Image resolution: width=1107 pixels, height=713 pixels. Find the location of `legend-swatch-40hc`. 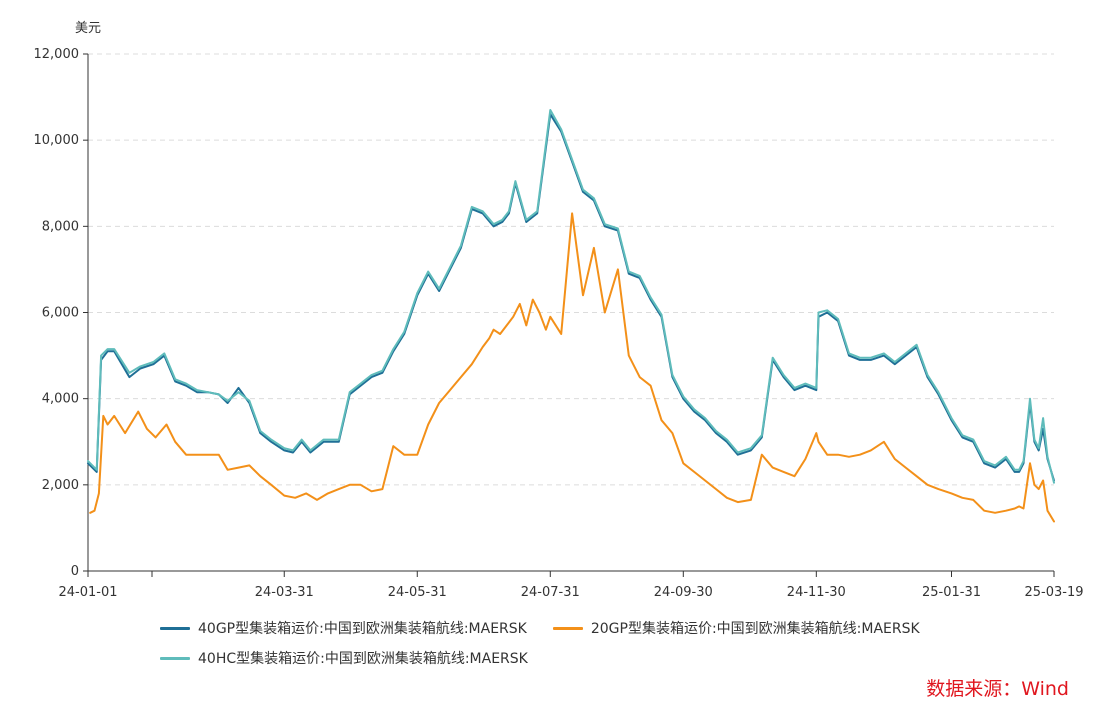

legend-swatch-40hc is located at coordinates (175, 658).